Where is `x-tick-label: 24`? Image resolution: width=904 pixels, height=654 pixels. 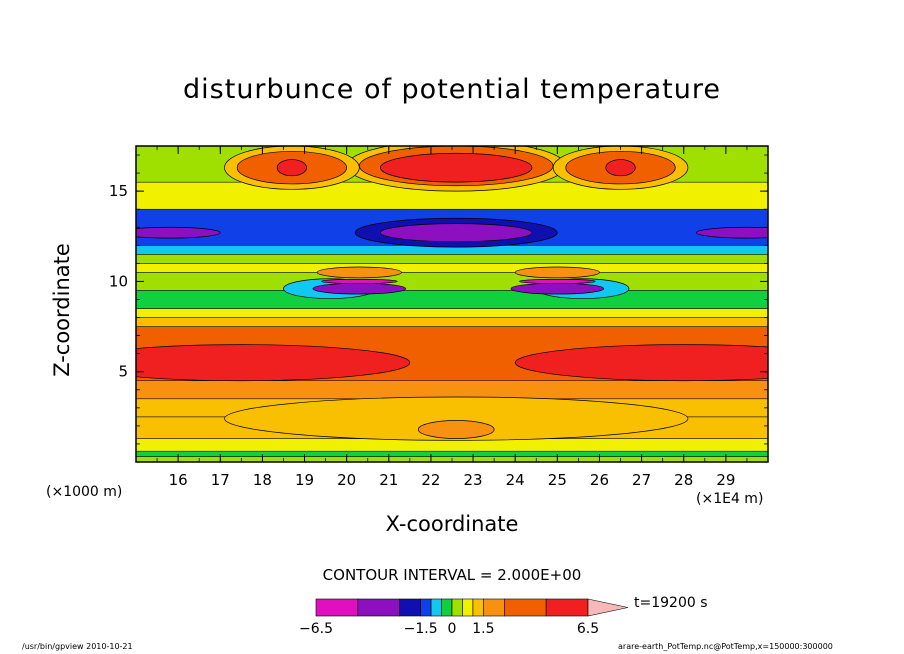 x-tick-label: 24 is located at coordinates (515, 480).